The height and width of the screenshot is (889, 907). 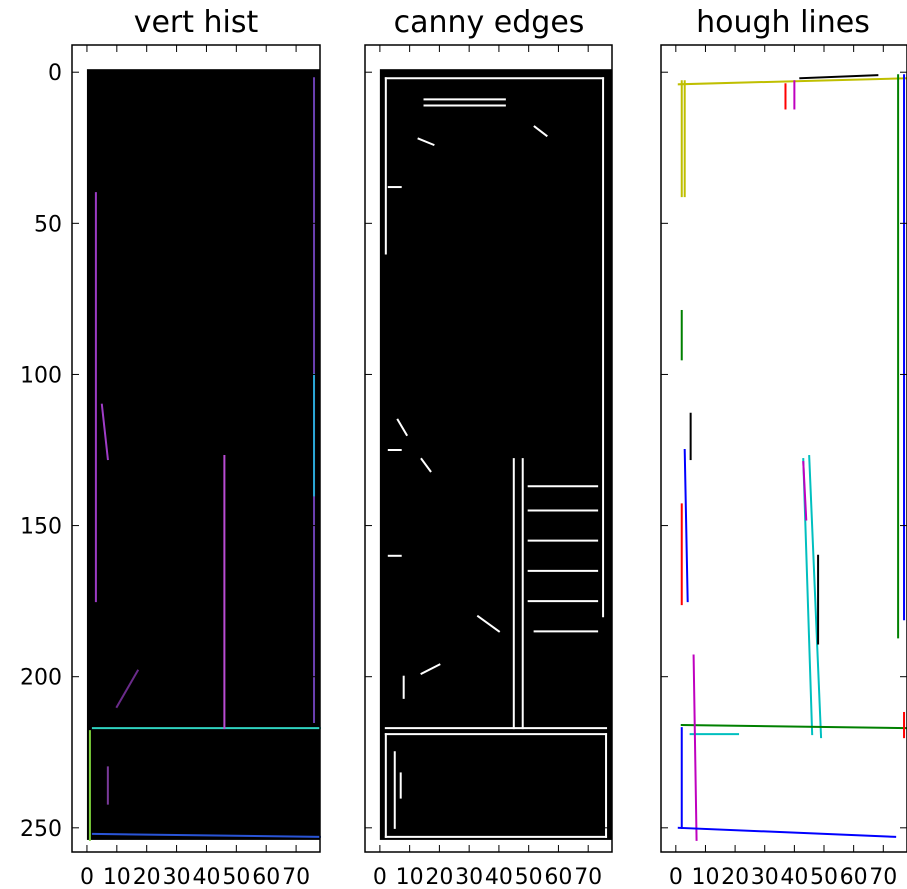 I want to click on y-tick-label: 200, so click(x=41, y=678).